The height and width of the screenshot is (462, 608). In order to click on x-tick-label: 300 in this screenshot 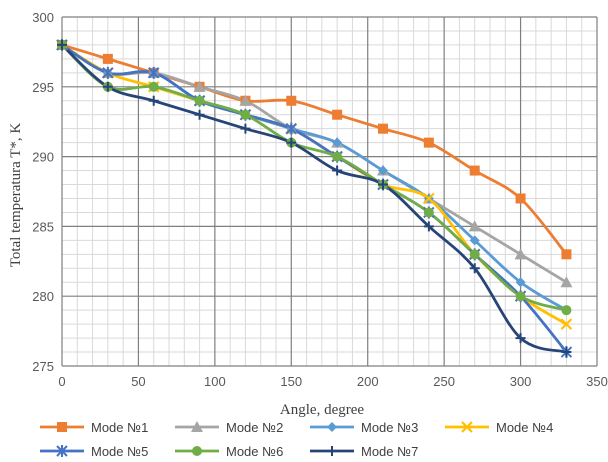, I will do `click(521, 381)`.